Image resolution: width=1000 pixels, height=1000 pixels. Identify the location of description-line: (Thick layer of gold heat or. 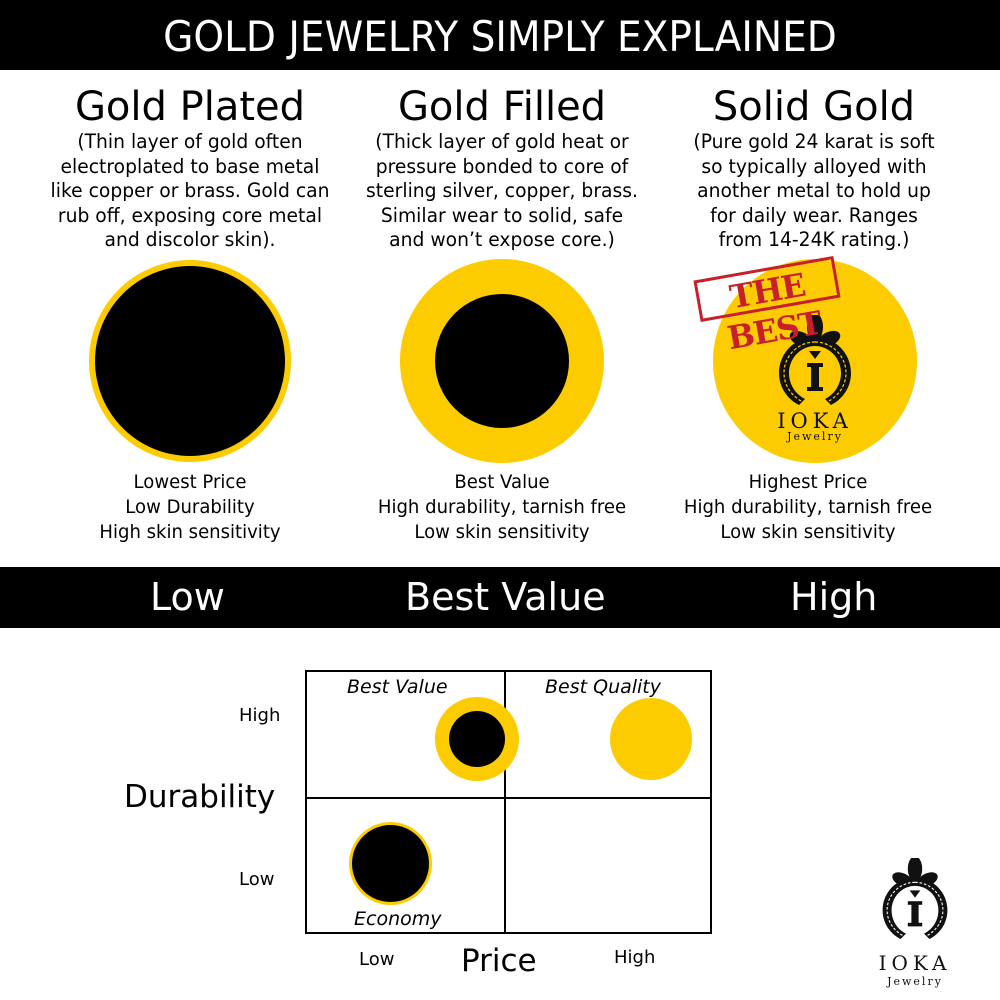
(502, 141).